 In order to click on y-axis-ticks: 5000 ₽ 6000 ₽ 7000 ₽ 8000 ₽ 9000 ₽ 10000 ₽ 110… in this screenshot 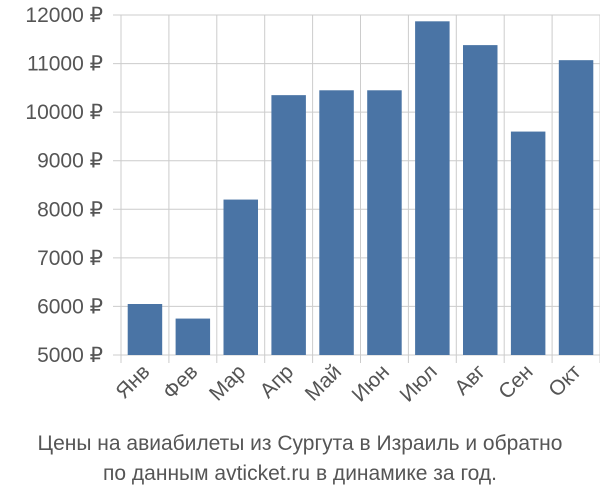, I will do `click(64, 185)`.